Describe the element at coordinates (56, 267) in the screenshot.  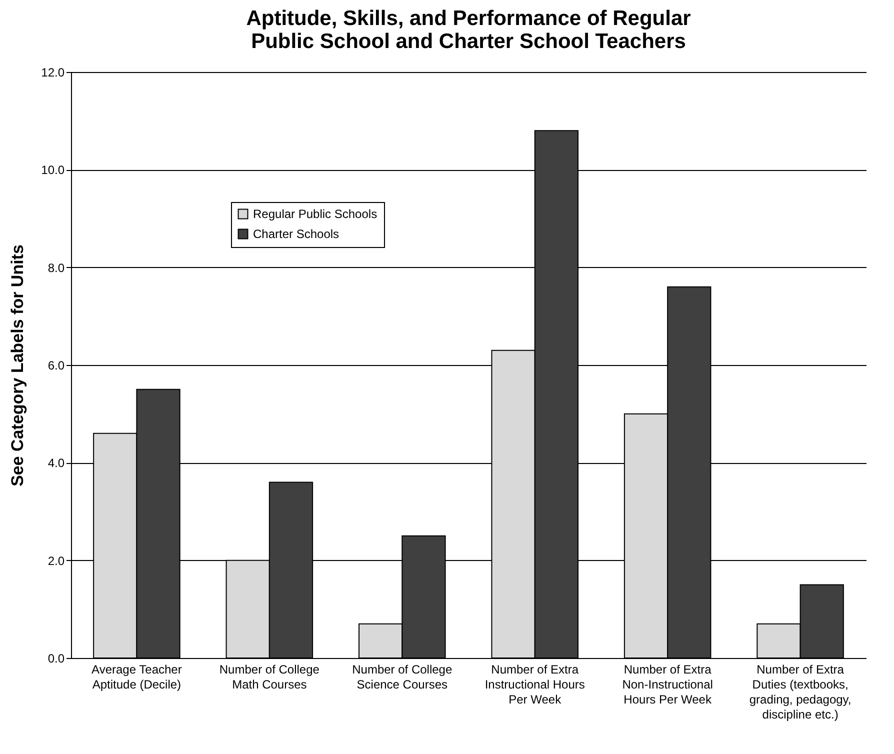
I see `y-tick-label: 8.0` at that location.